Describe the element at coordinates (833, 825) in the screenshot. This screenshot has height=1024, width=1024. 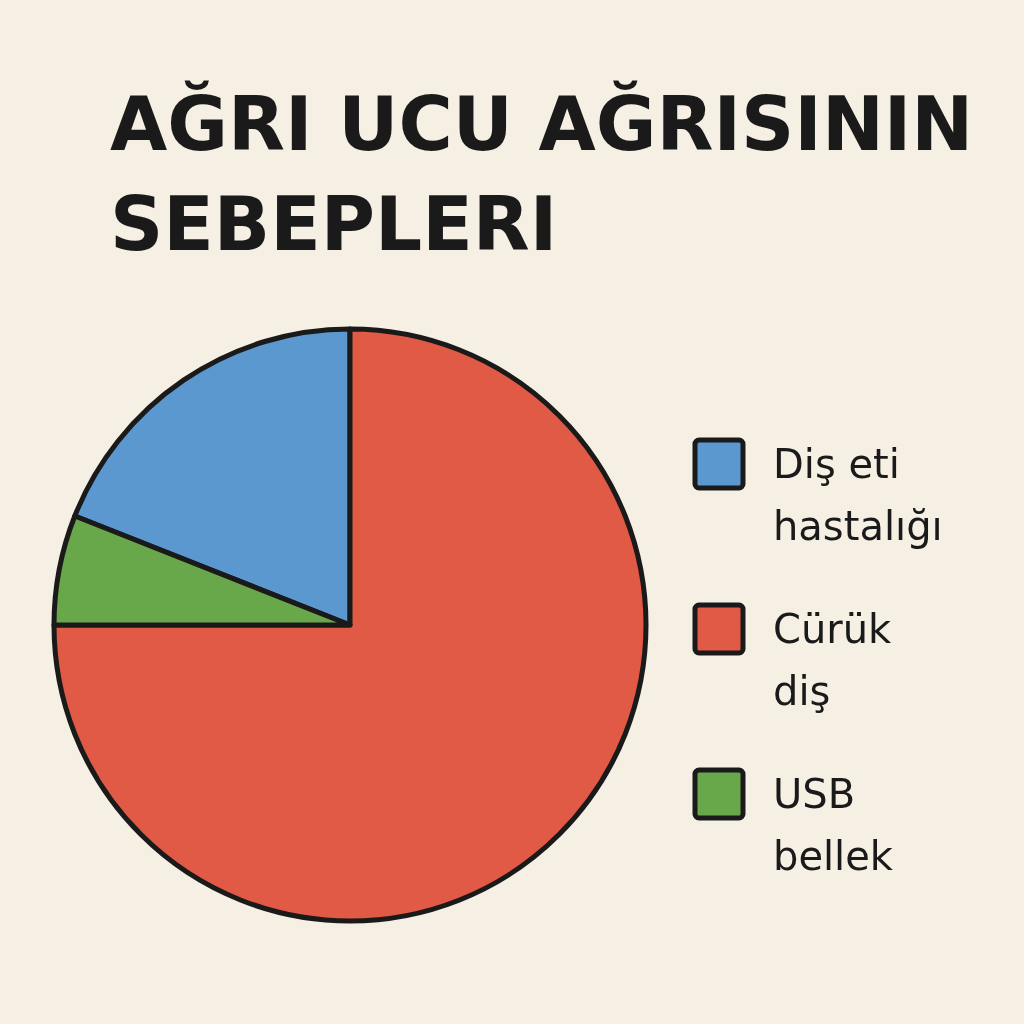
I see `legend-label: USB bellek` at that location.